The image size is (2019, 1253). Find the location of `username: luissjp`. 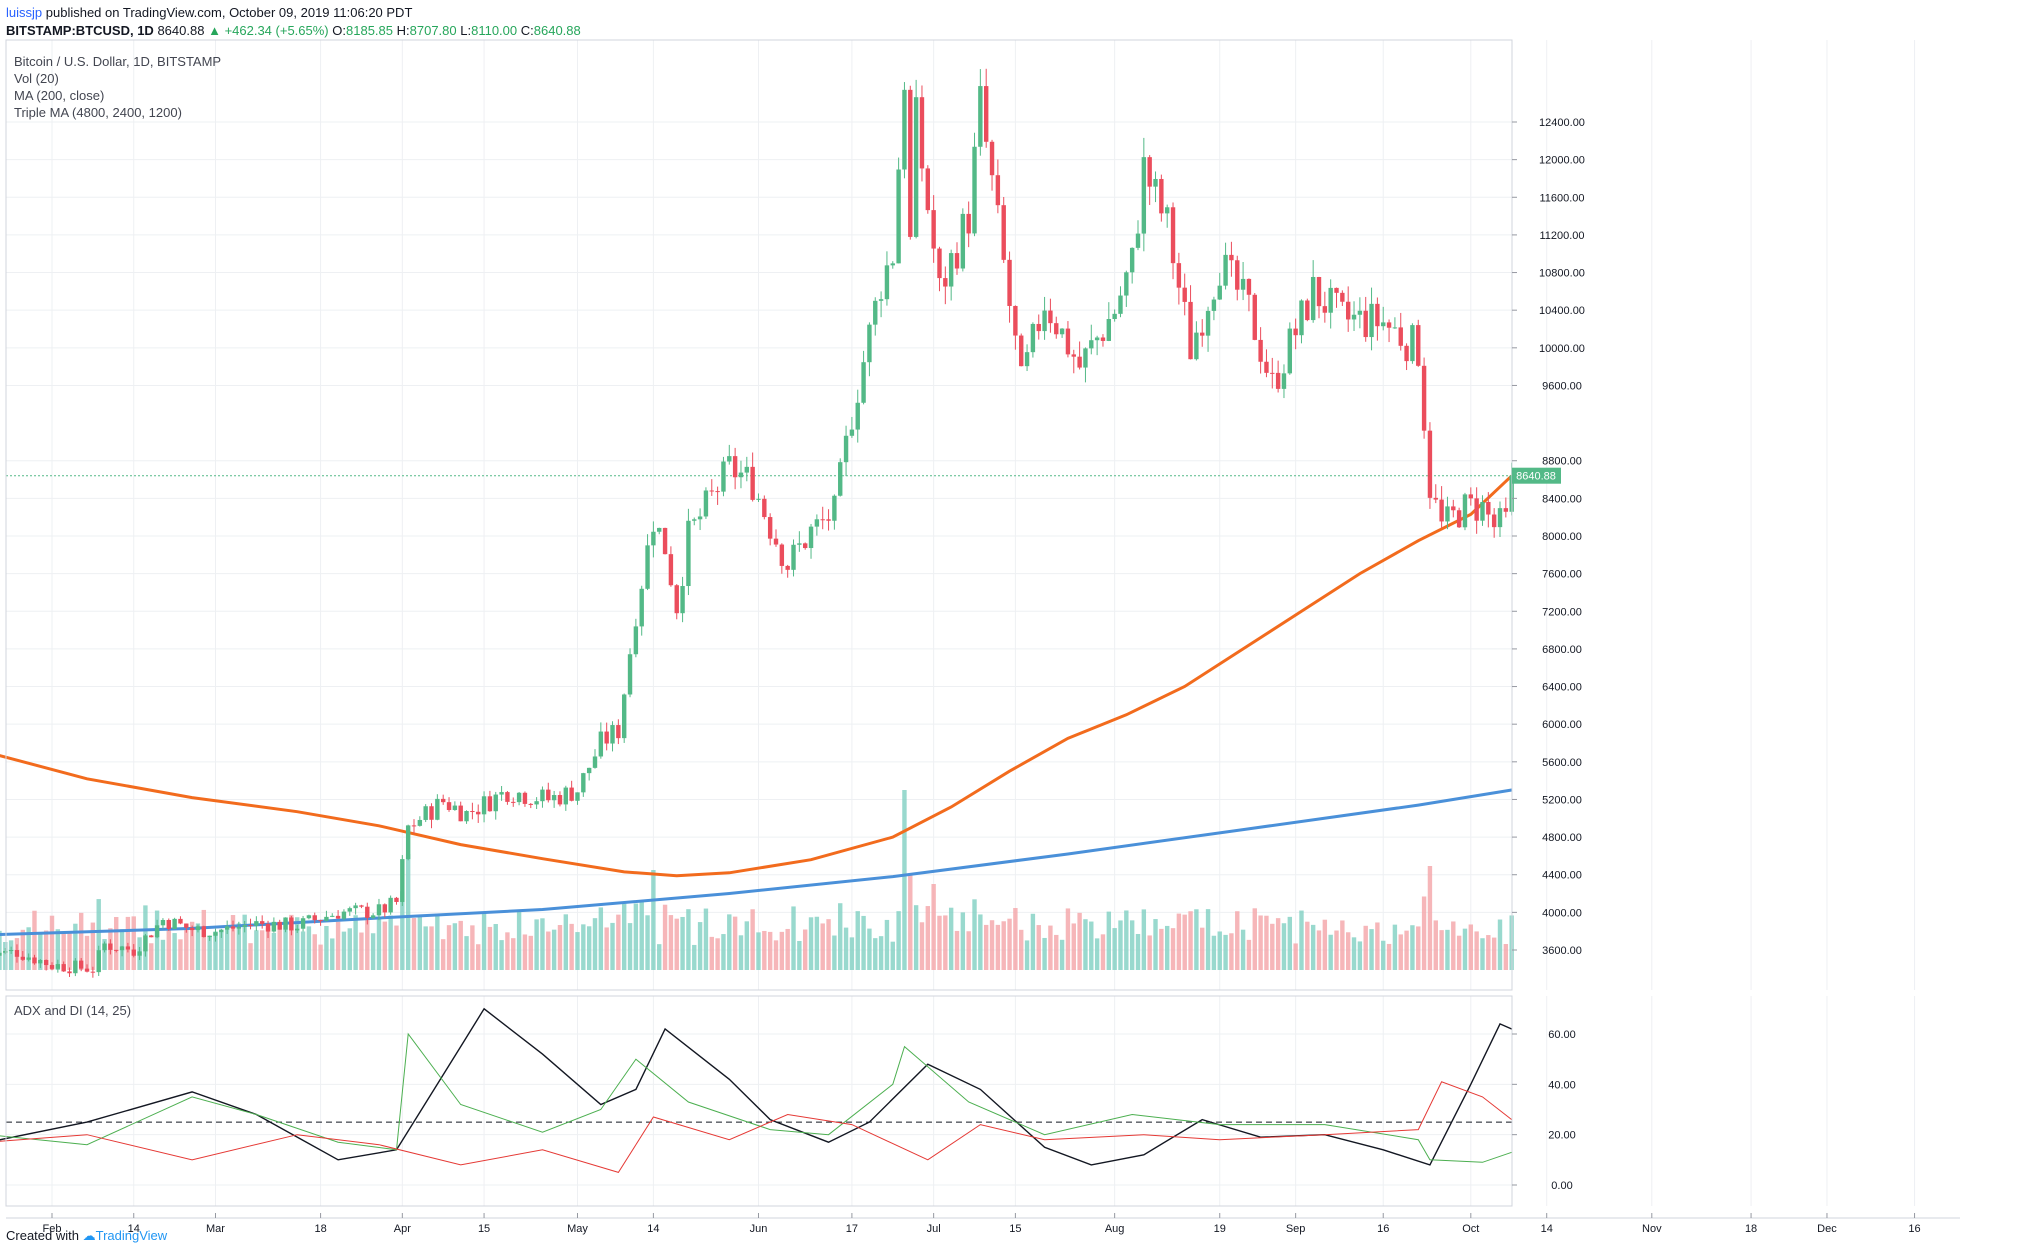

username: luissjp is located at coordinates (24, 12).